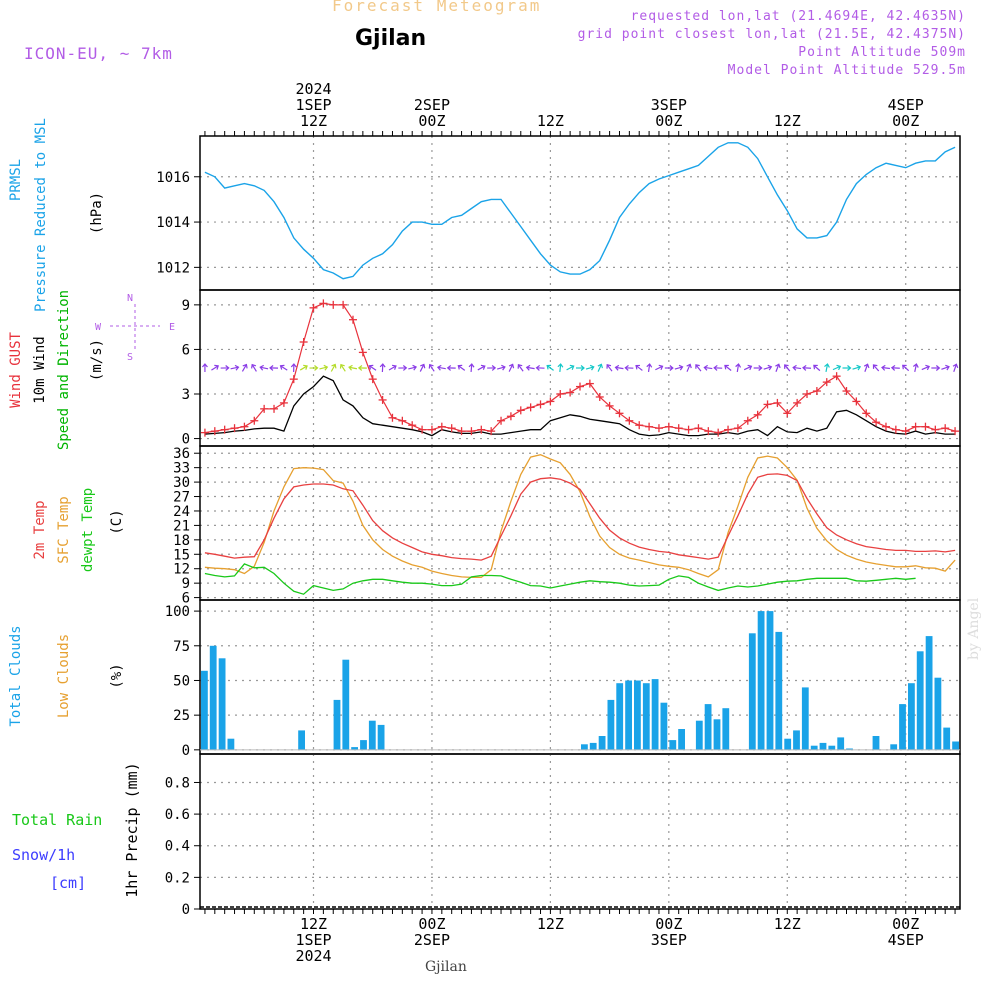 This screenshot has width=1000, height=1000. Describe the element at coordinates (177, 783) in the screenshot. I see `y-tick-label: 0.8` at that location.